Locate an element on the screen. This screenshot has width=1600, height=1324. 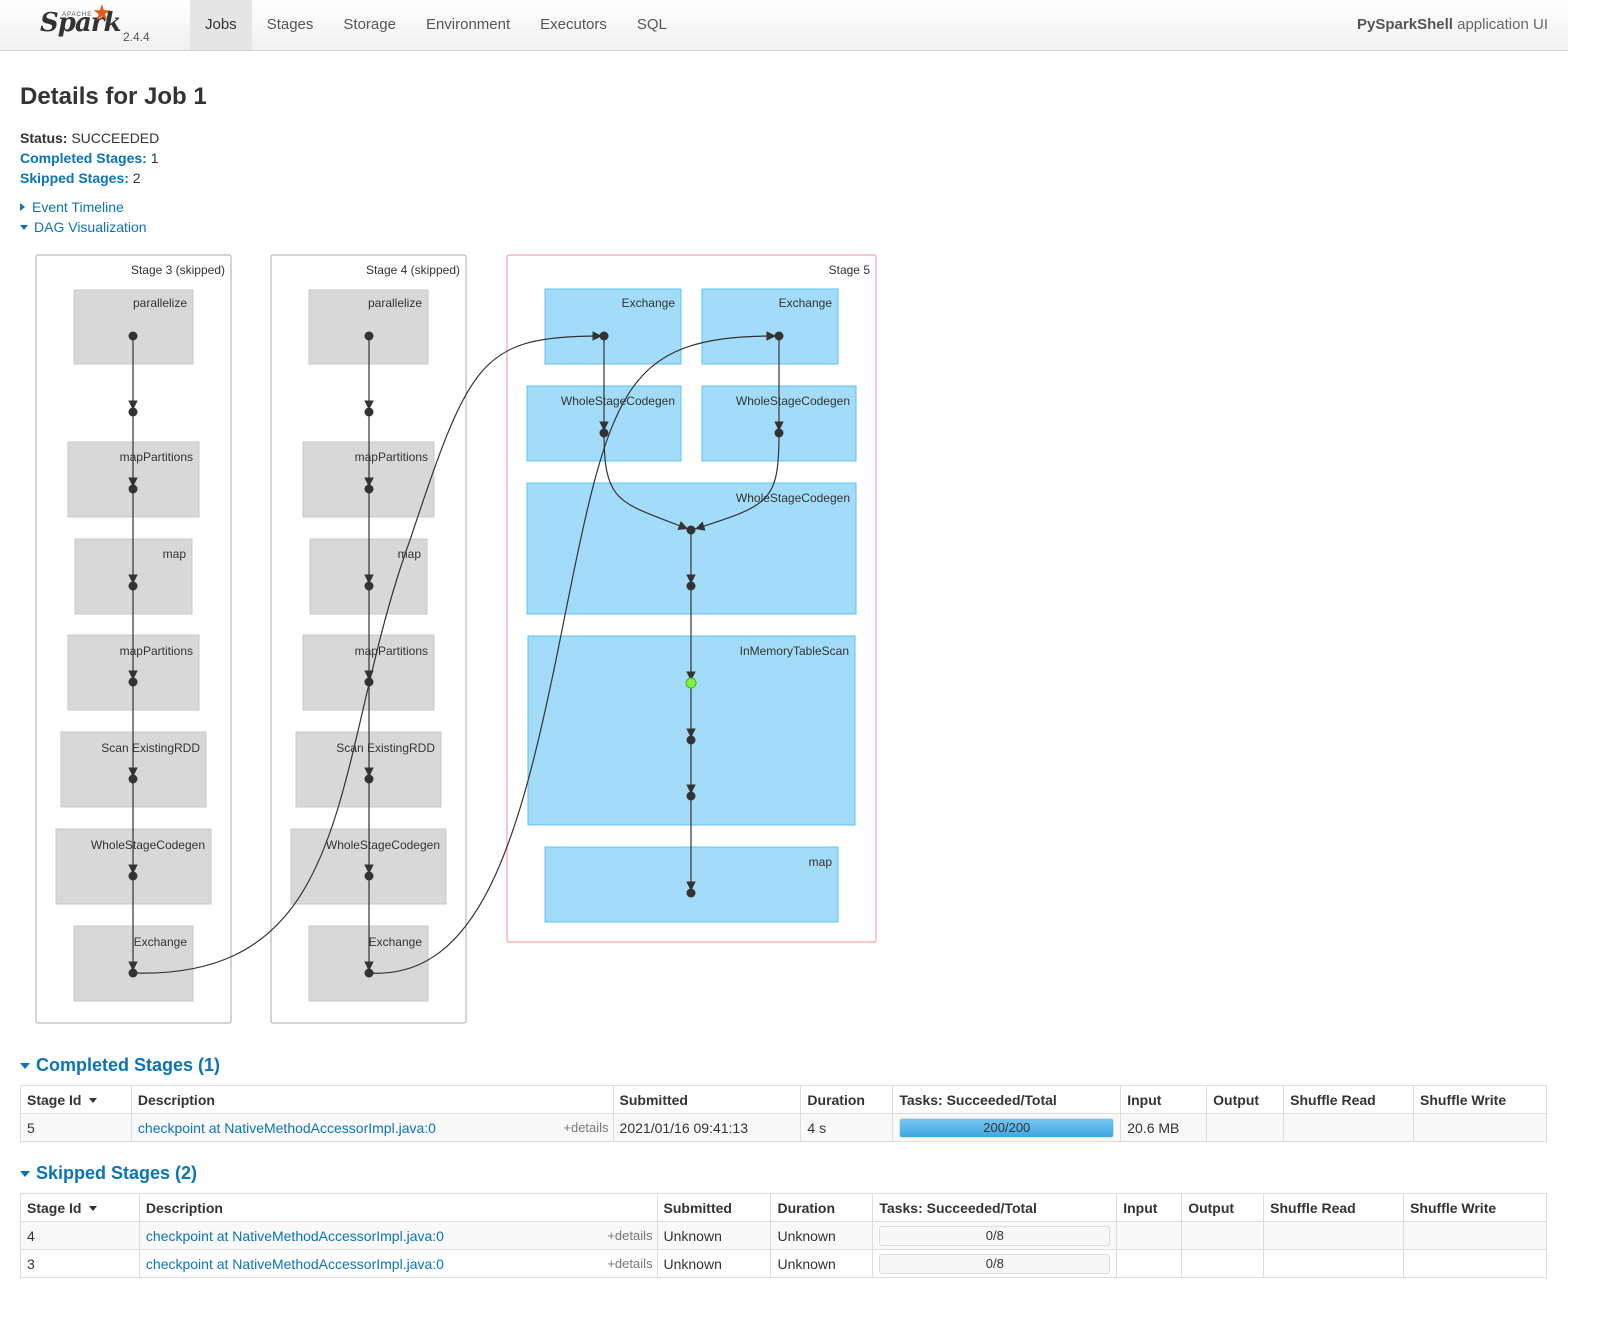
skipped-stages-line: Skipped Stages: 2 is located at coordinates (89, 178).